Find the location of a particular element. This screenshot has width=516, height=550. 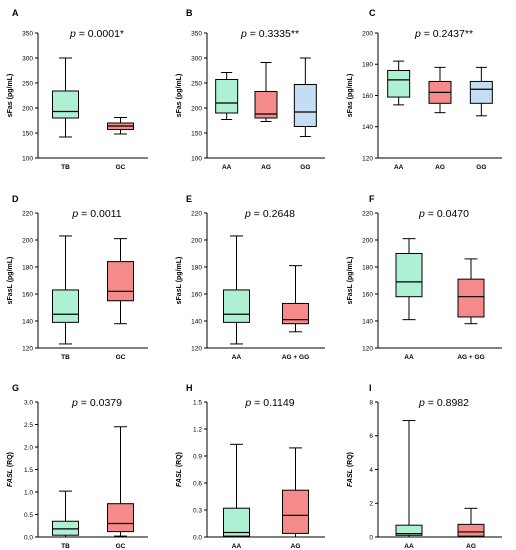

p-value-text: = 0.2648 is located at coordinates (273, 214).